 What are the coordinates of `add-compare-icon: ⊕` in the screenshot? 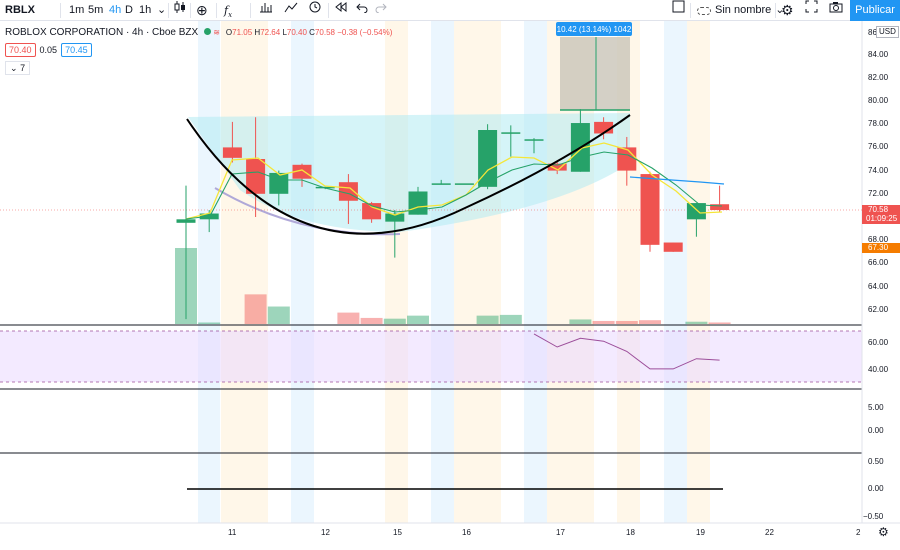 It's located at (202, 10).